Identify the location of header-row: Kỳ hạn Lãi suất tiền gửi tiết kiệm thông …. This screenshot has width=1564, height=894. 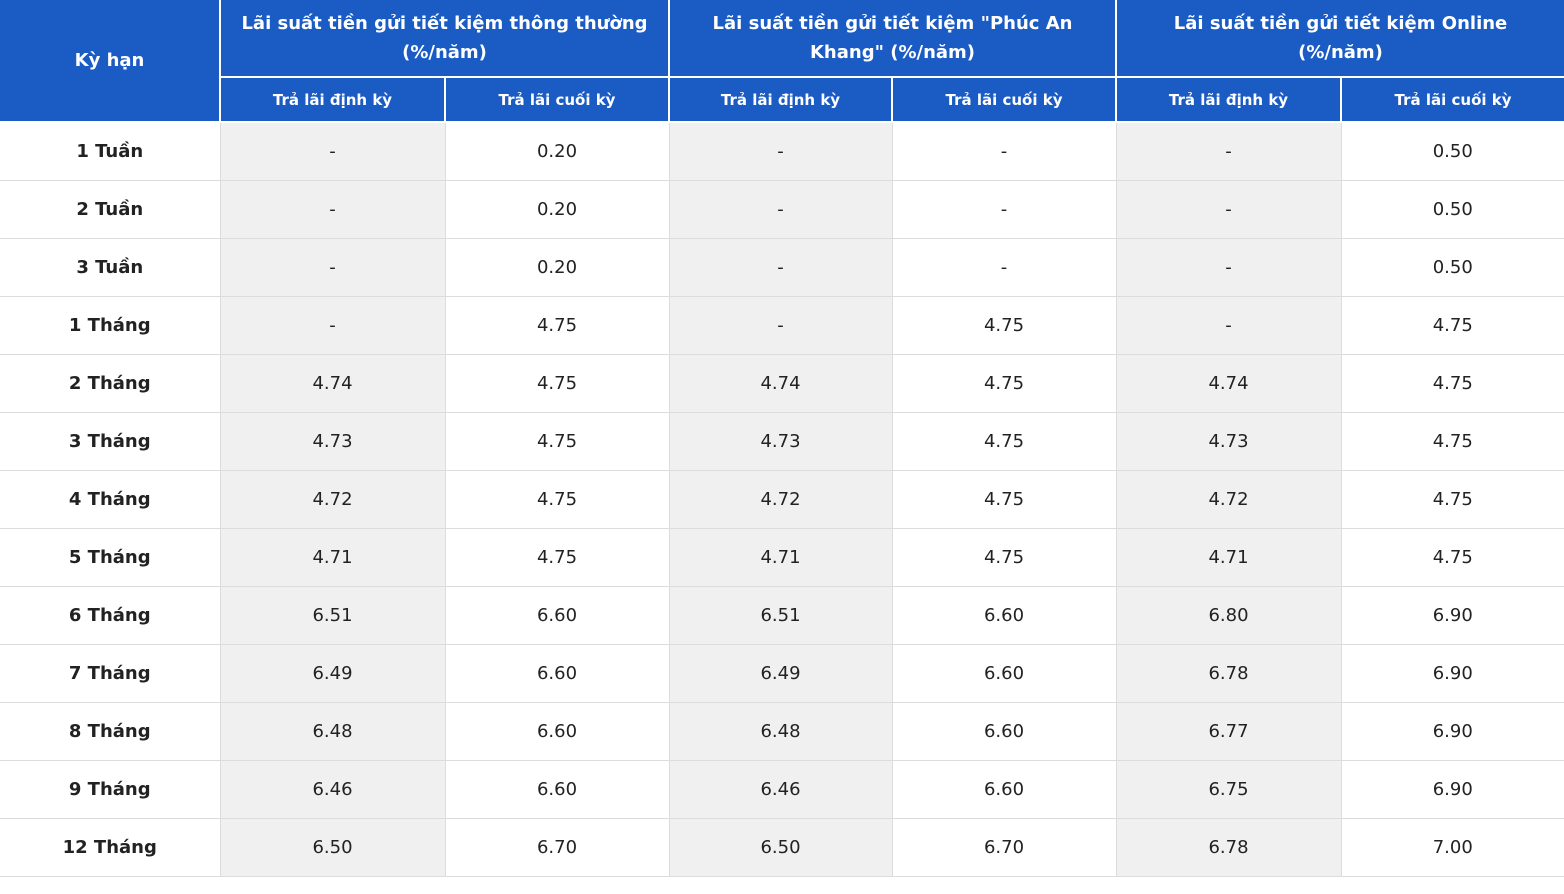
(782, 61).